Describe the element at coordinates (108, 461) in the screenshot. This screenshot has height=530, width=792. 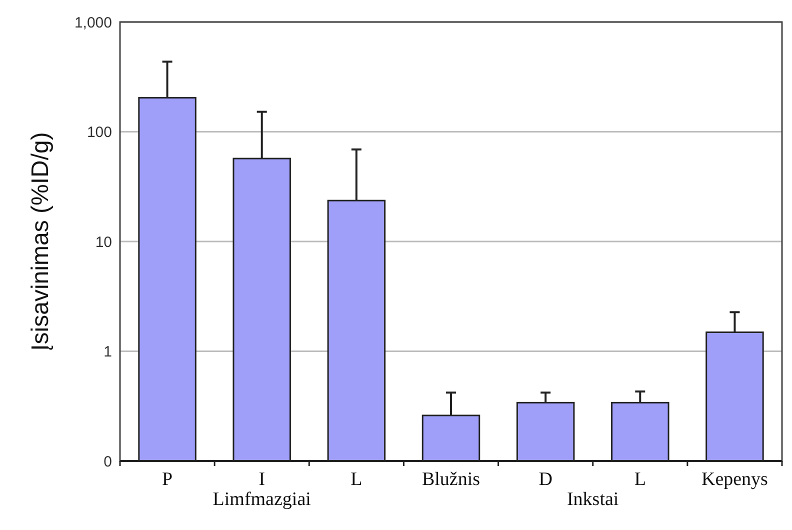
I see `y-tick-label: 0` at that location.